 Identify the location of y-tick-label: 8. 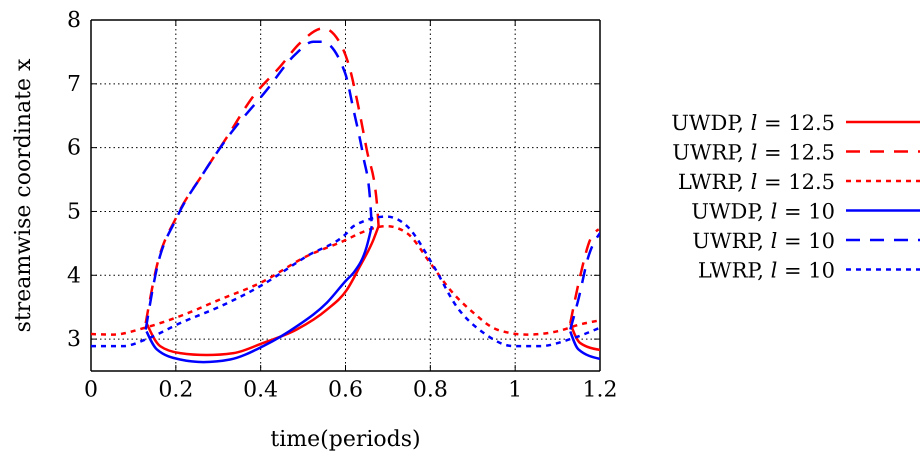
(74, 21).